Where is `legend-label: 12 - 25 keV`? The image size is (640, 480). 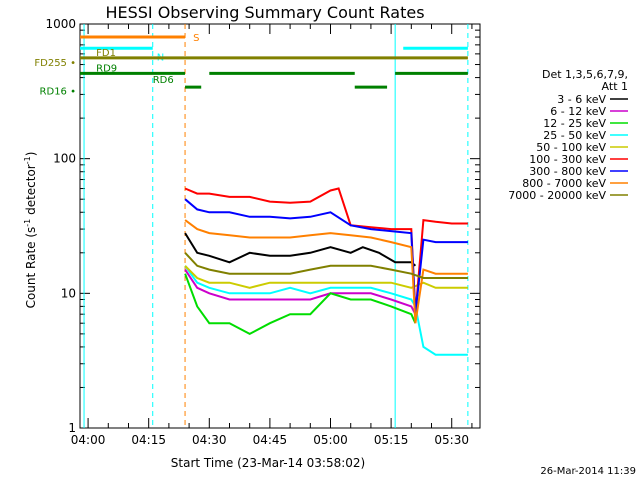 legend-label: 12 - 25 keV is located at coordinates (574, 123).